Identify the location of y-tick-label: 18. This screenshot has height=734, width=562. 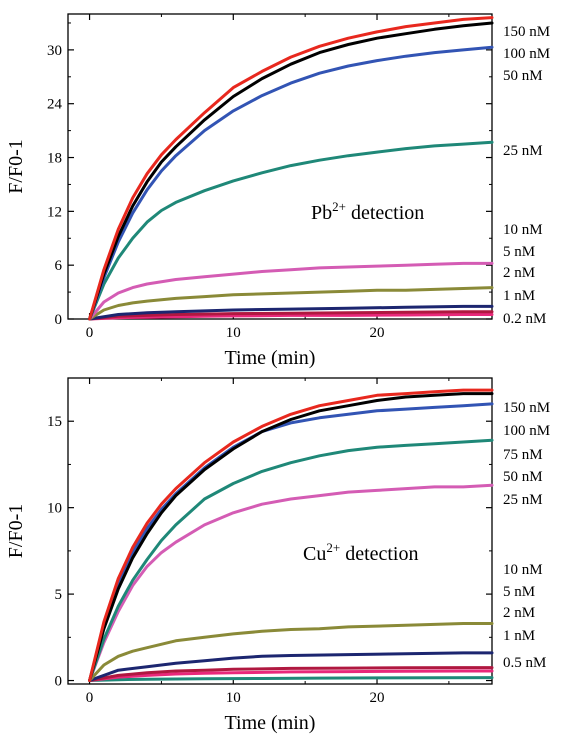
(54, 159).